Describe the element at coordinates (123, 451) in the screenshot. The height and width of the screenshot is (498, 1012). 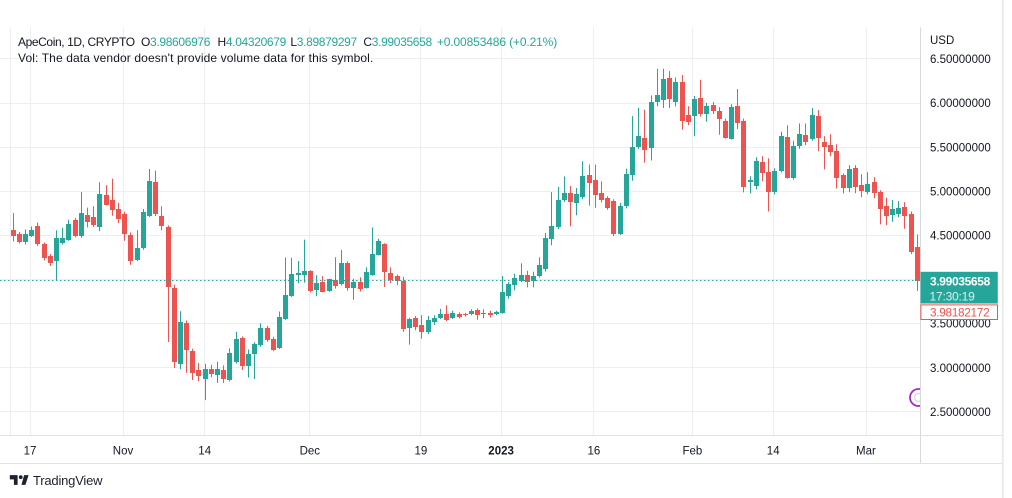
I see `svg-text: Nov` at that location.